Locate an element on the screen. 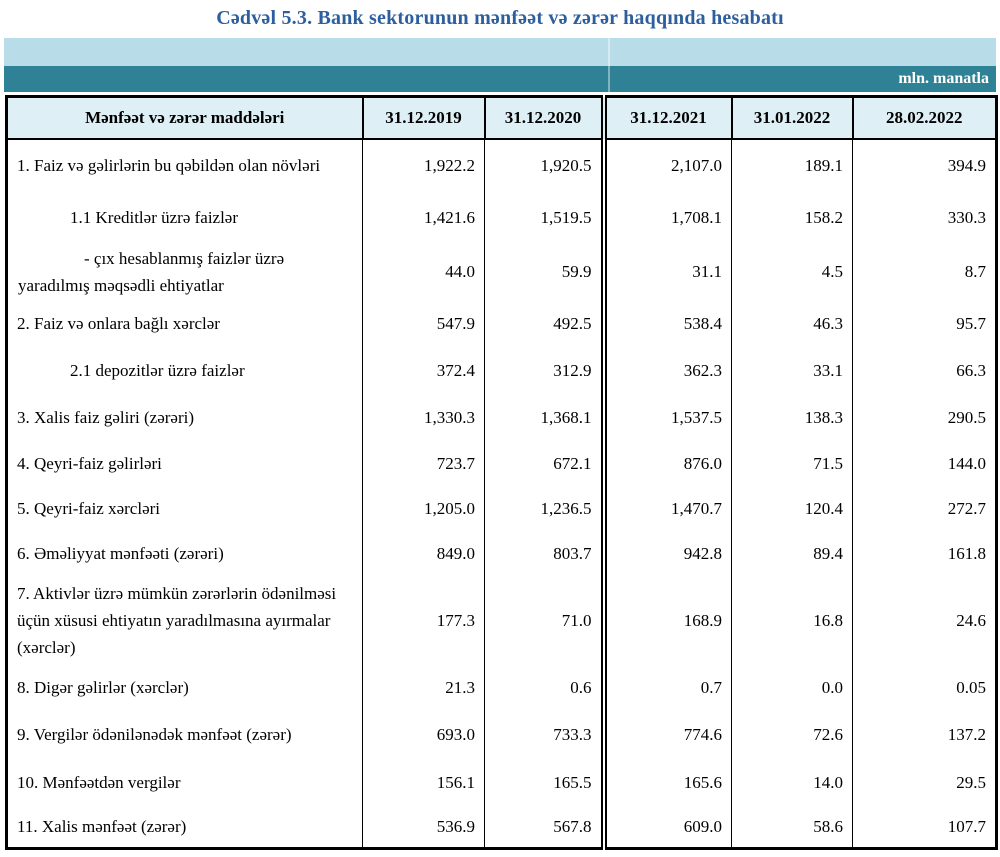  row-value: 4.5 is located at coordinates (792, 272).